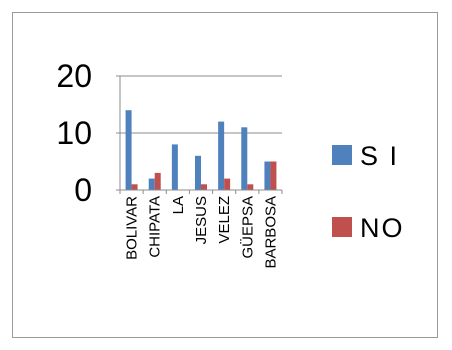 The width and height of the screenshot is (452, 350). I want to click on x-category-label: BOLIVAR, so click(132, 228).